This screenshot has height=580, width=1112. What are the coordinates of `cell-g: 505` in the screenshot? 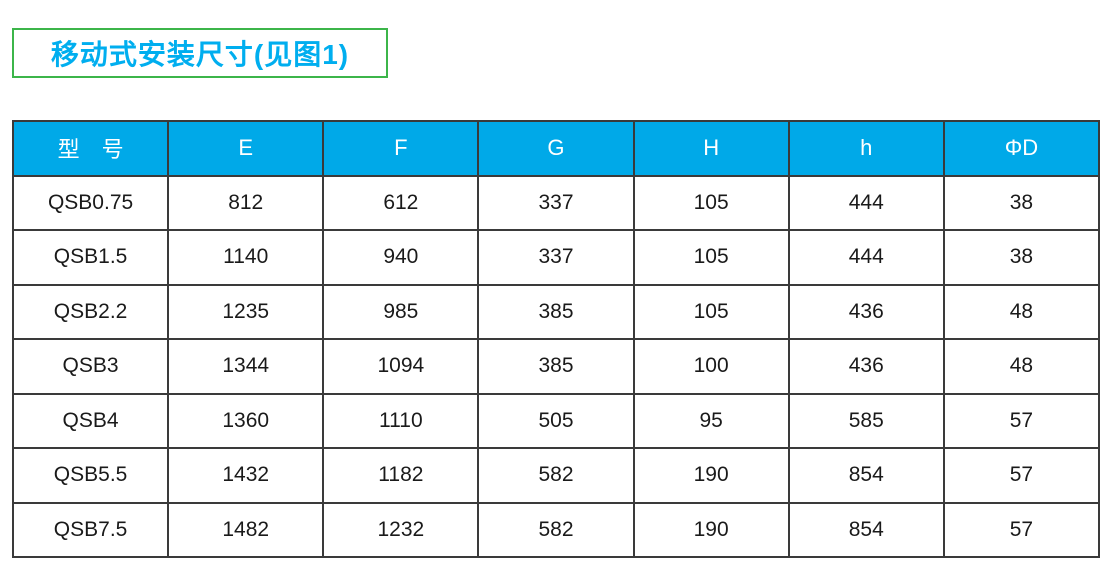 It's located at (556, 420).